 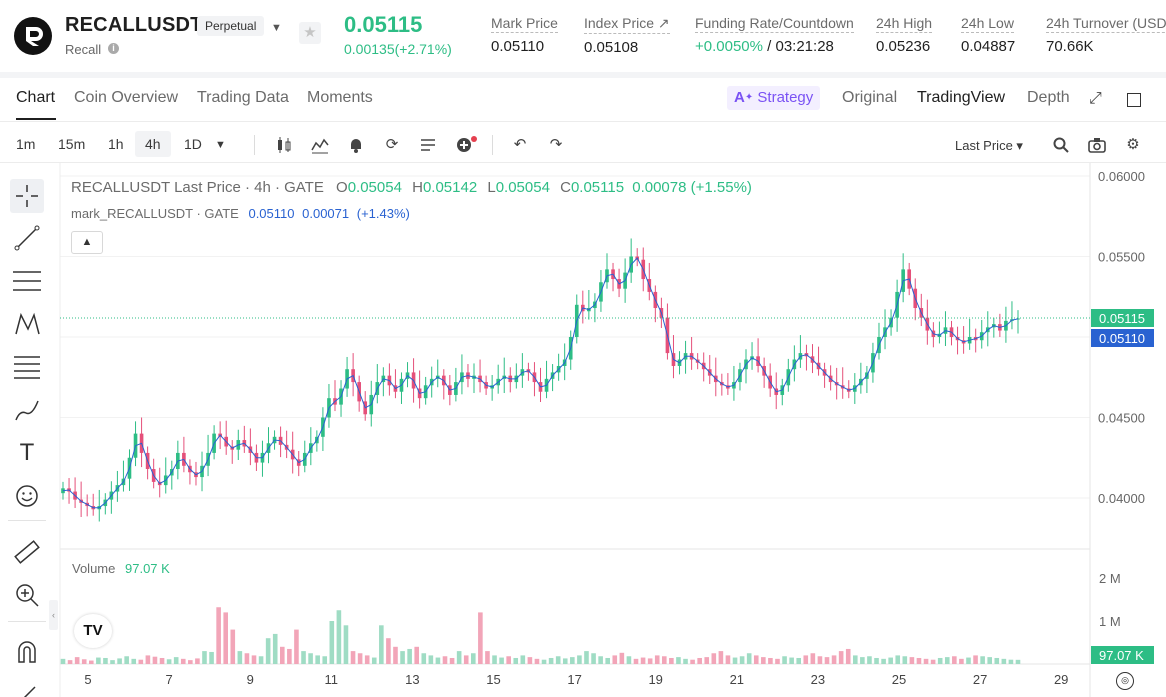 I want to click on timeframe-dropdown-icon: ▼, so click(x=220, y=145).